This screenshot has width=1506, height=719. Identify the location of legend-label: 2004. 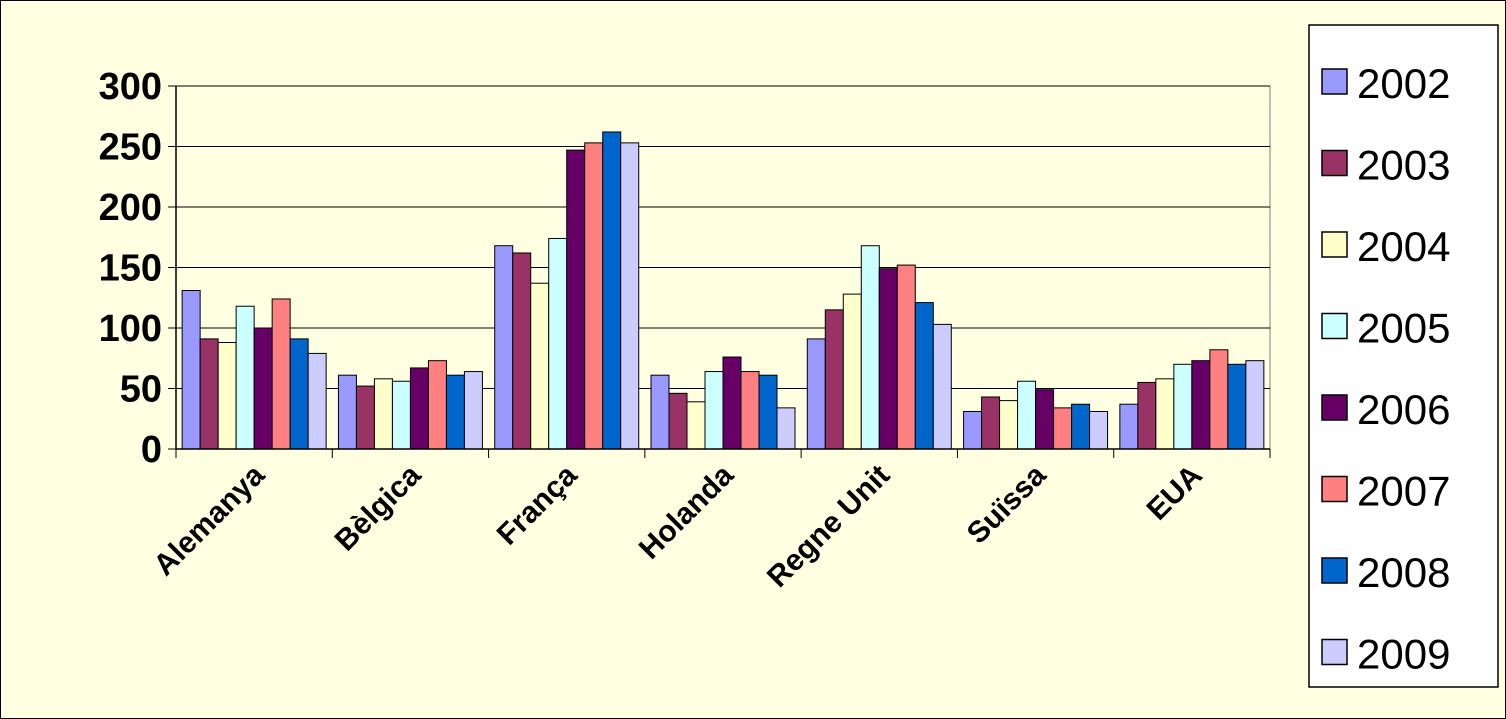
(1403, 246).